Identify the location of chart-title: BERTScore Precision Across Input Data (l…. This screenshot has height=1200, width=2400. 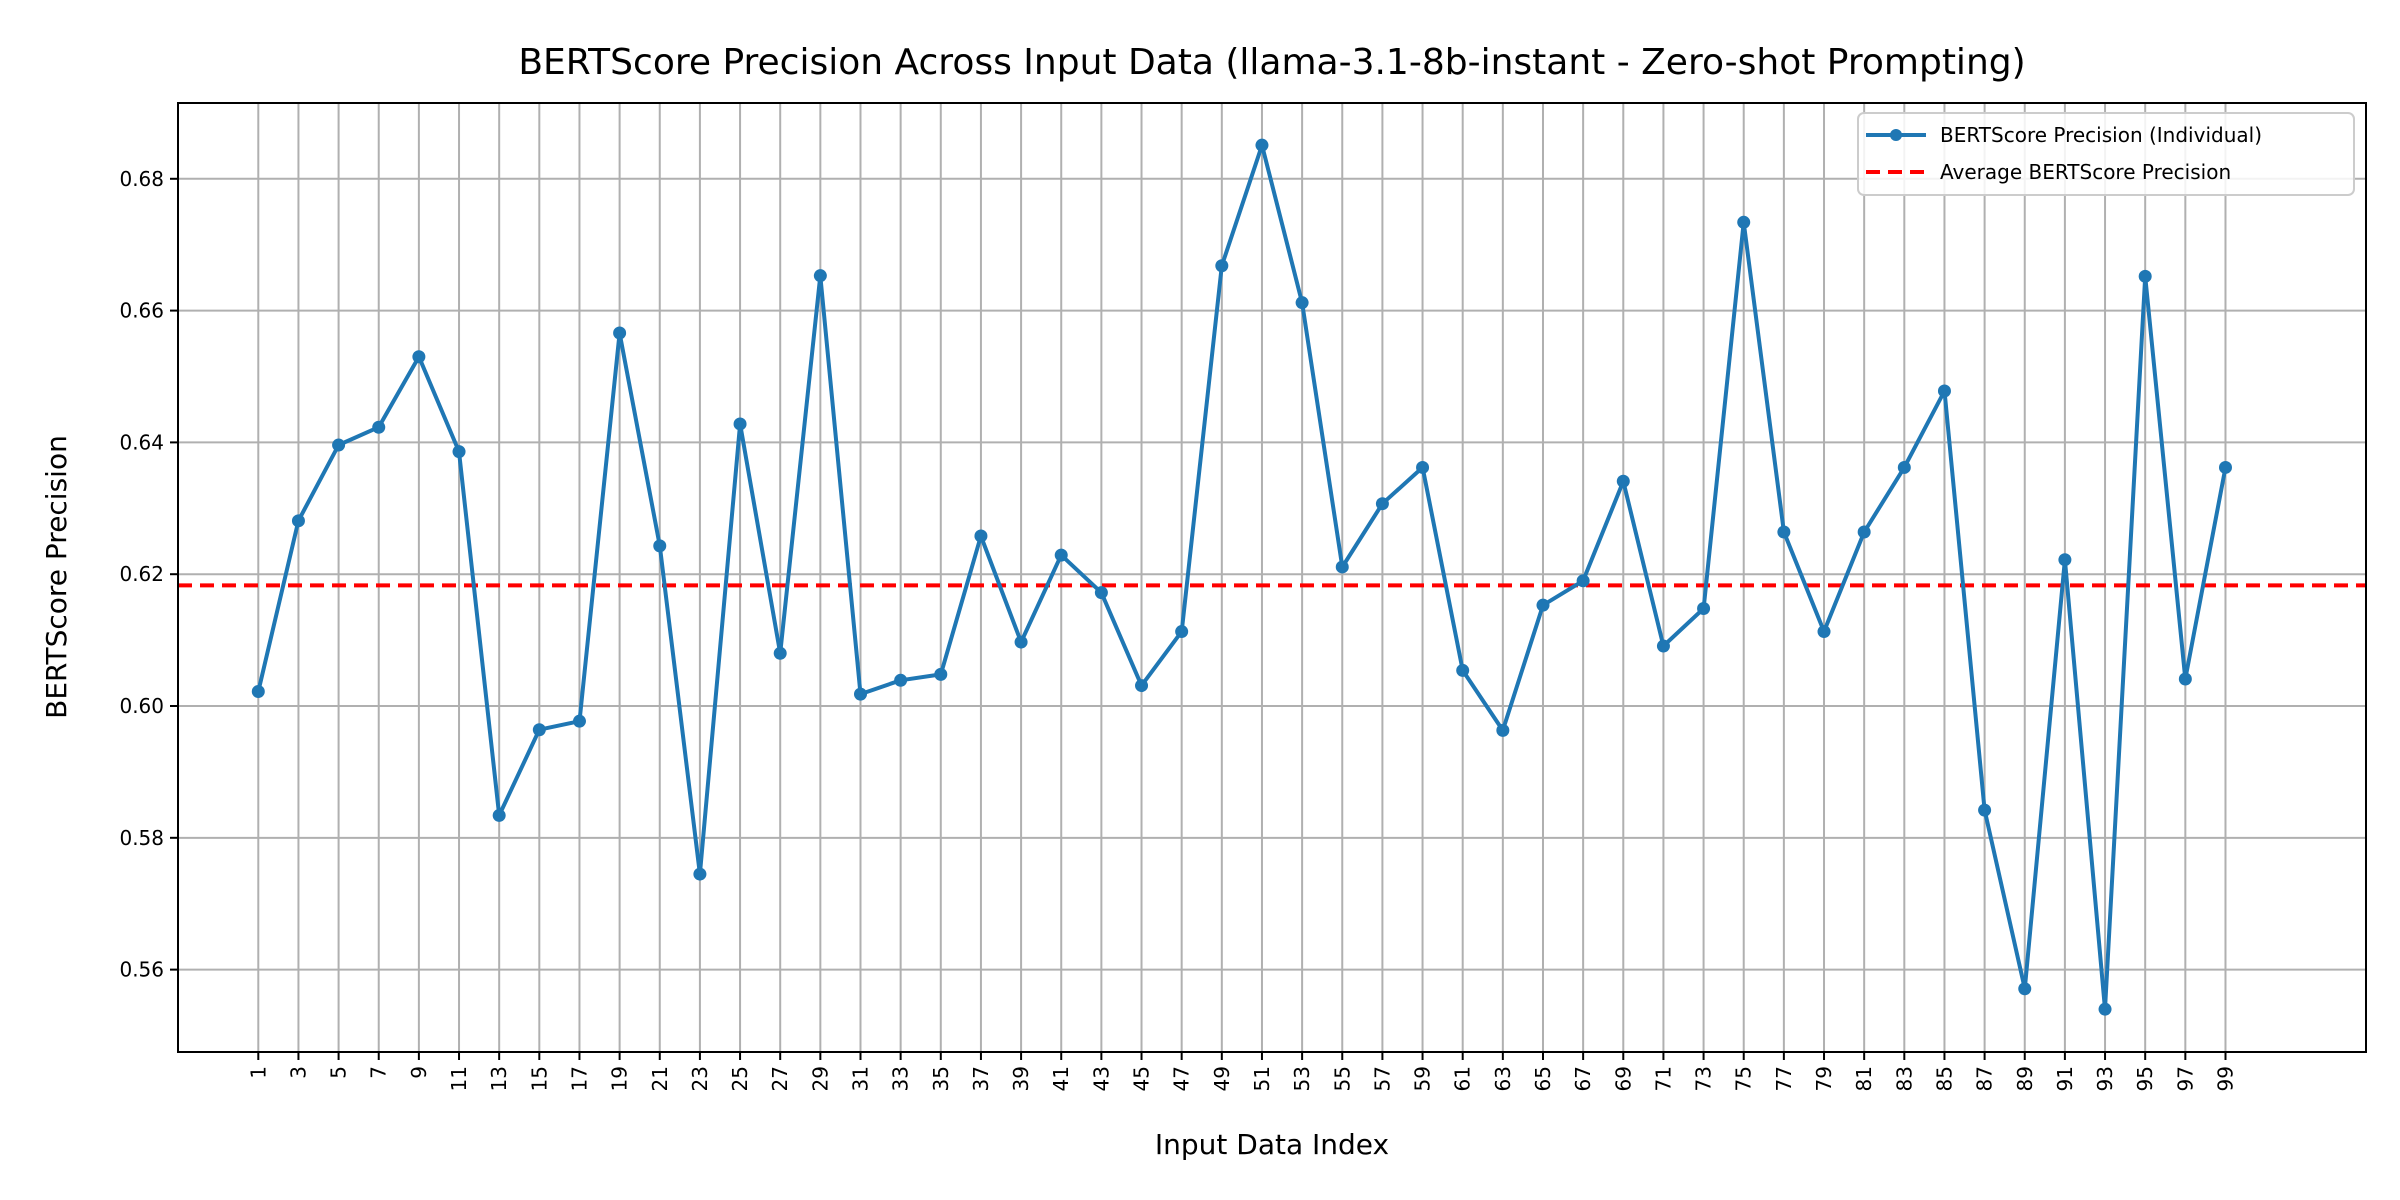
(1271, 62).